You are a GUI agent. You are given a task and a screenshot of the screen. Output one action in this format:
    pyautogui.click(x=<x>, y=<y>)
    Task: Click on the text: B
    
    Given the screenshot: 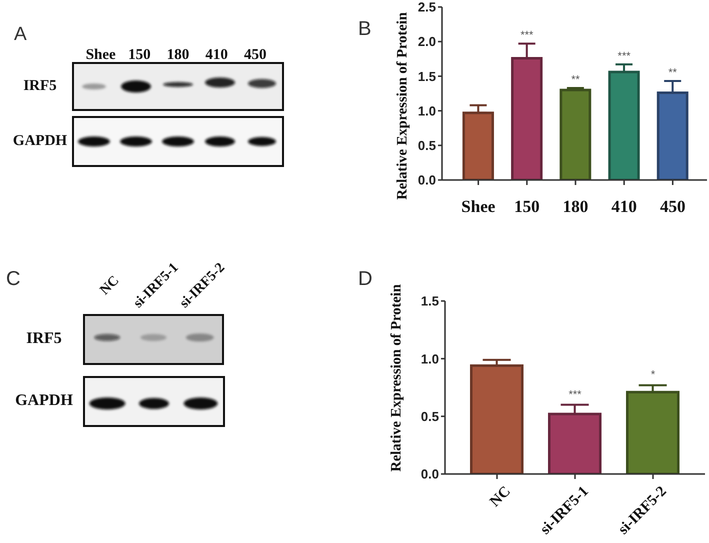 What is the action you would take?
    pyautogui.click(x=365, y=29)
    